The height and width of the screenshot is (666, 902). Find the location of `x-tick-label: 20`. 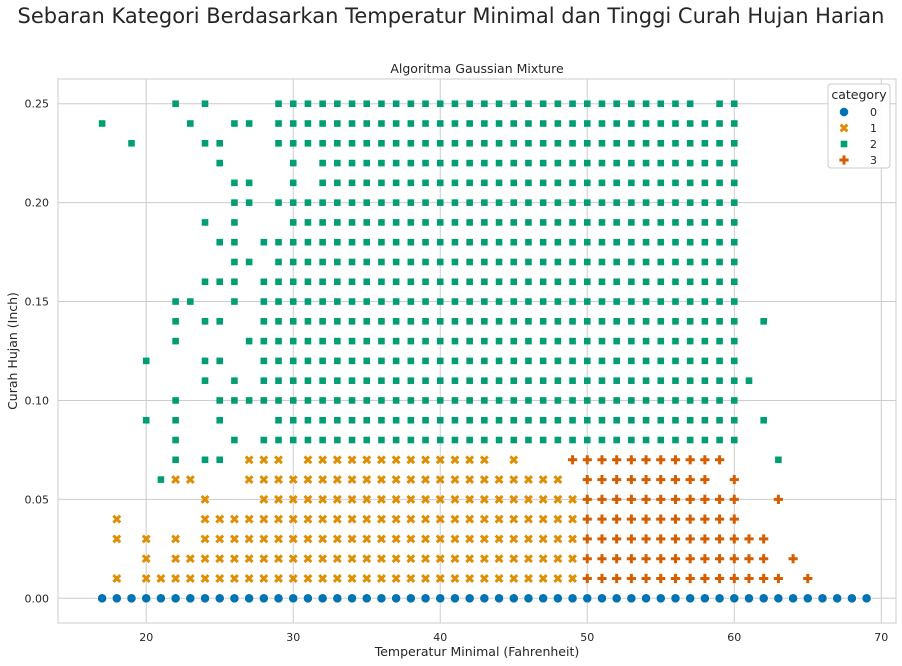

x-tick-label: 20 is located at coordinates (146, 637).